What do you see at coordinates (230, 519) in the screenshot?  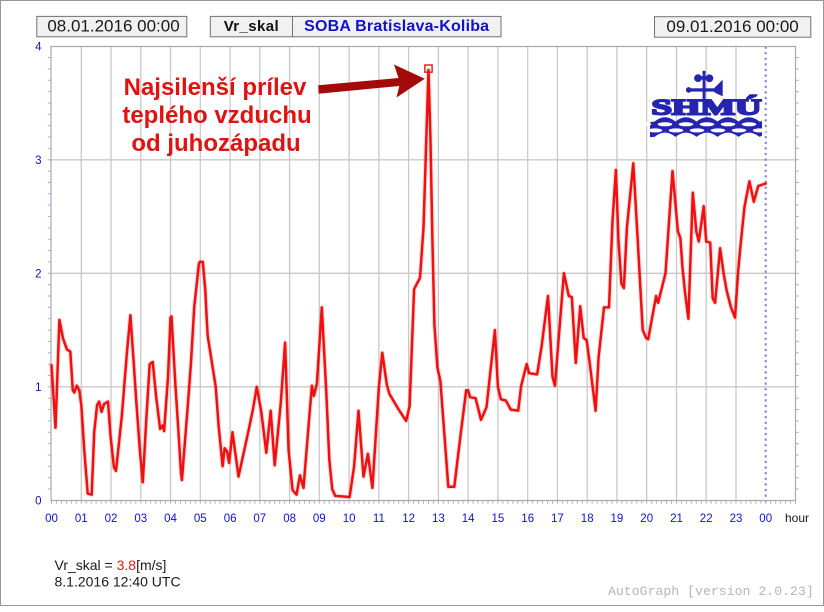 I see `svg-text: 06` at bounding box center [230, 519].